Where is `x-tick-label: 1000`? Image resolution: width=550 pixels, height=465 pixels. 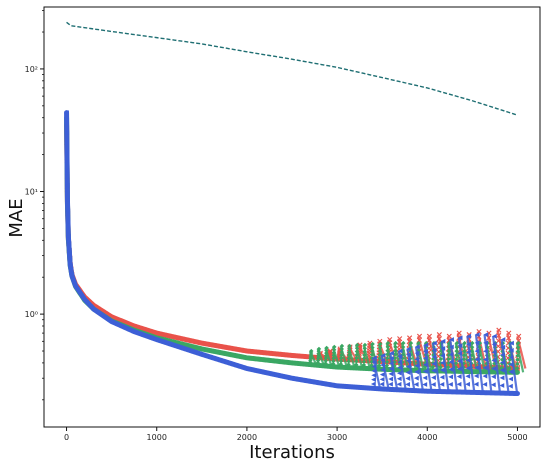
x-tick-label: 1000 is located at coordinates (157, 437).